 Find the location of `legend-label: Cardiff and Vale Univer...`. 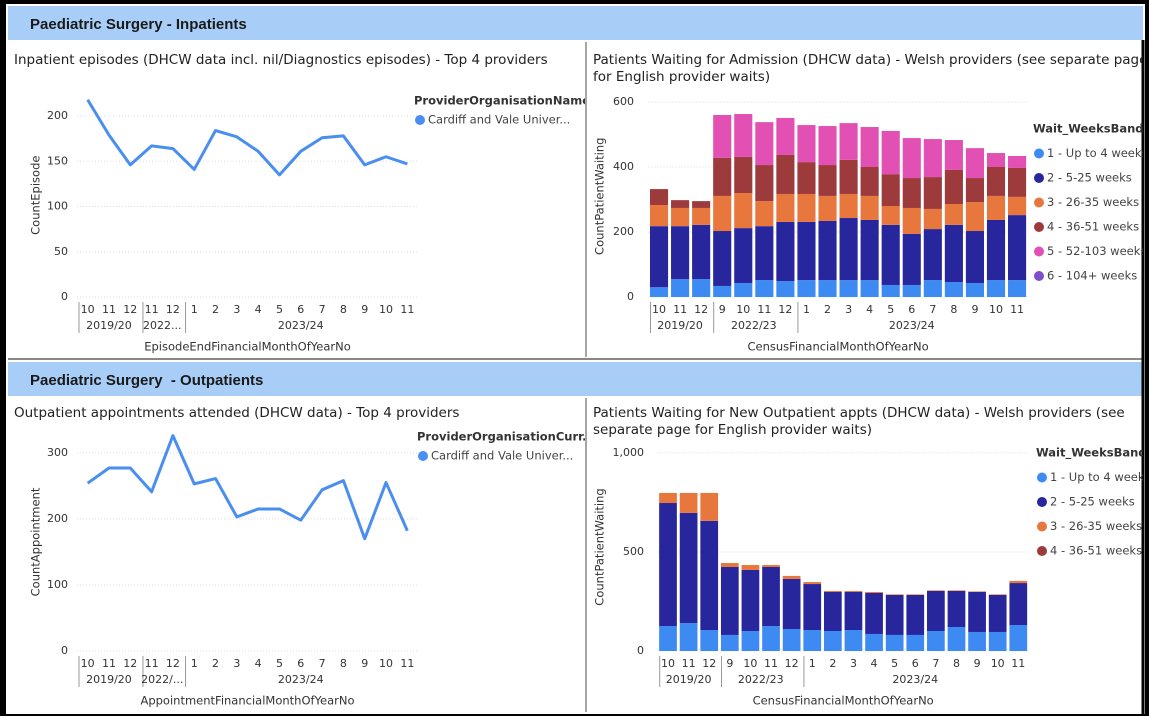

legend-label: Cardiff and Vale Univer... is located at coordinates (502, 456).